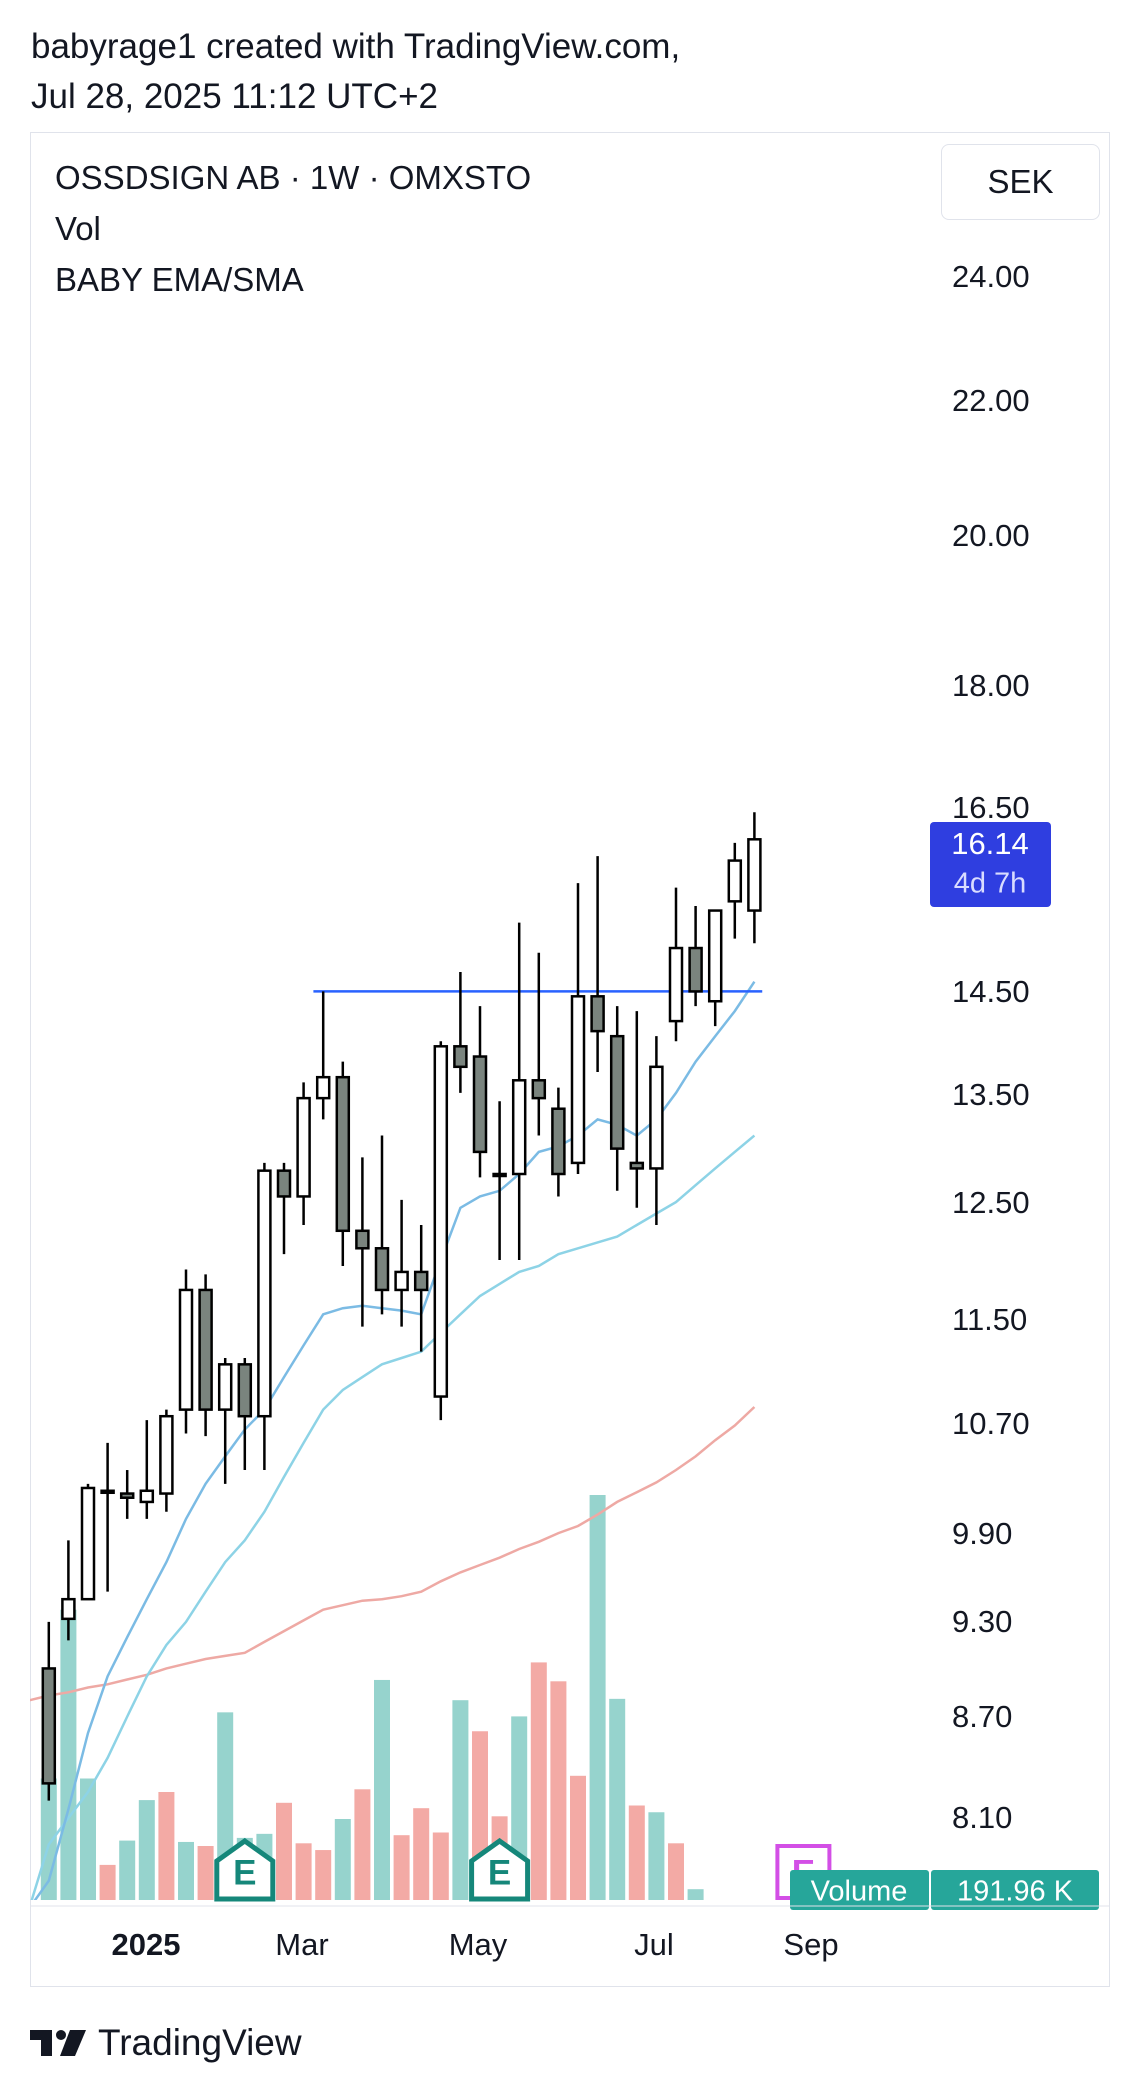 Image resolution: width=1140 pixels, height=2091 pixels. I want to click on price-tick-label: 11.50, so click(989, 1319).